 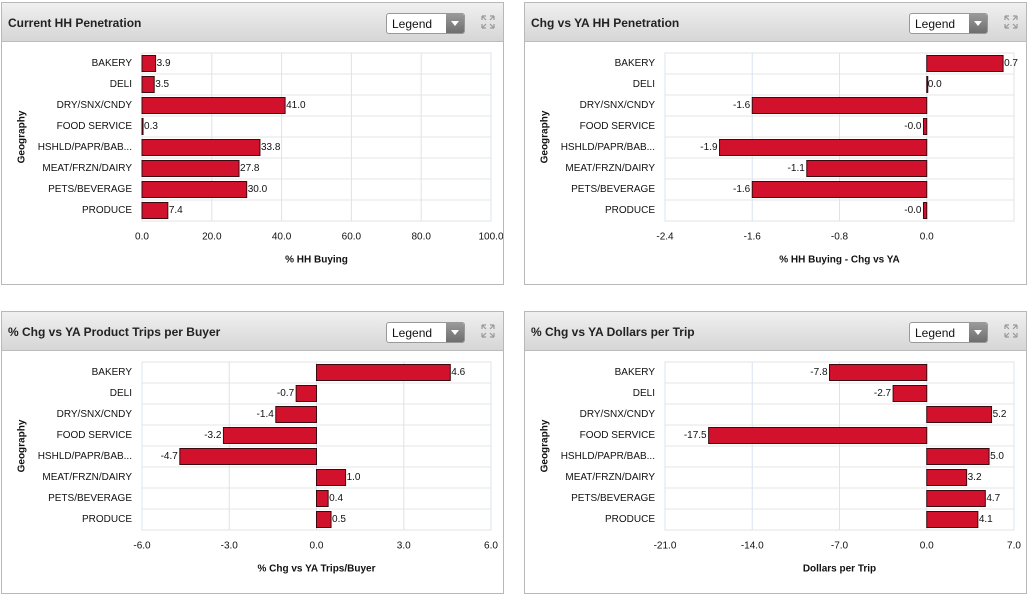 What do you see at coordinates (775, 22) in the screenshot?
I see `panel-header: Chg vs YA HH Penetration Legend` at bounding box center [775, 22].